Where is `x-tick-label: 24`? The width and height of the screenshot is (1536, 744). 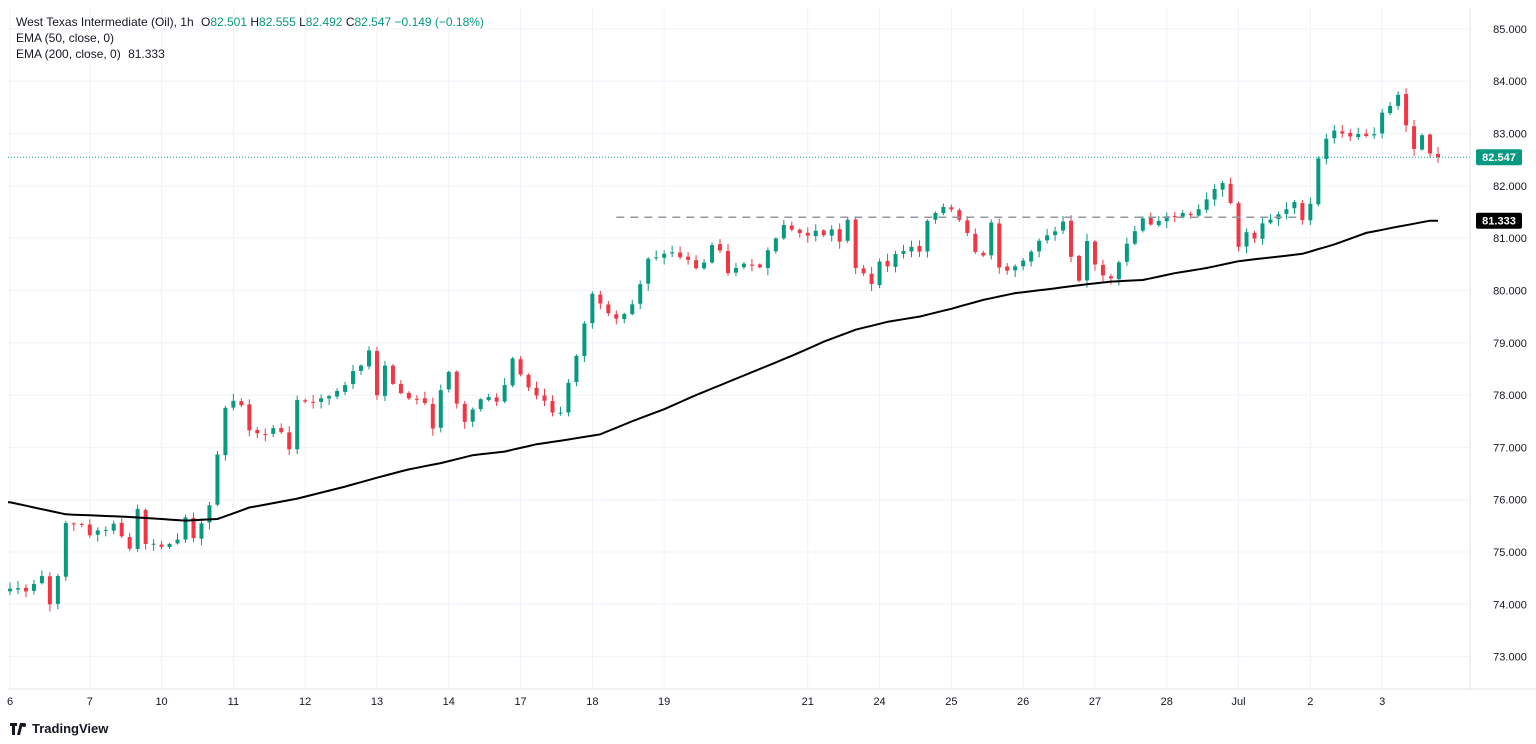
x-tick-label: 24 is located at coordinates (879, 702).